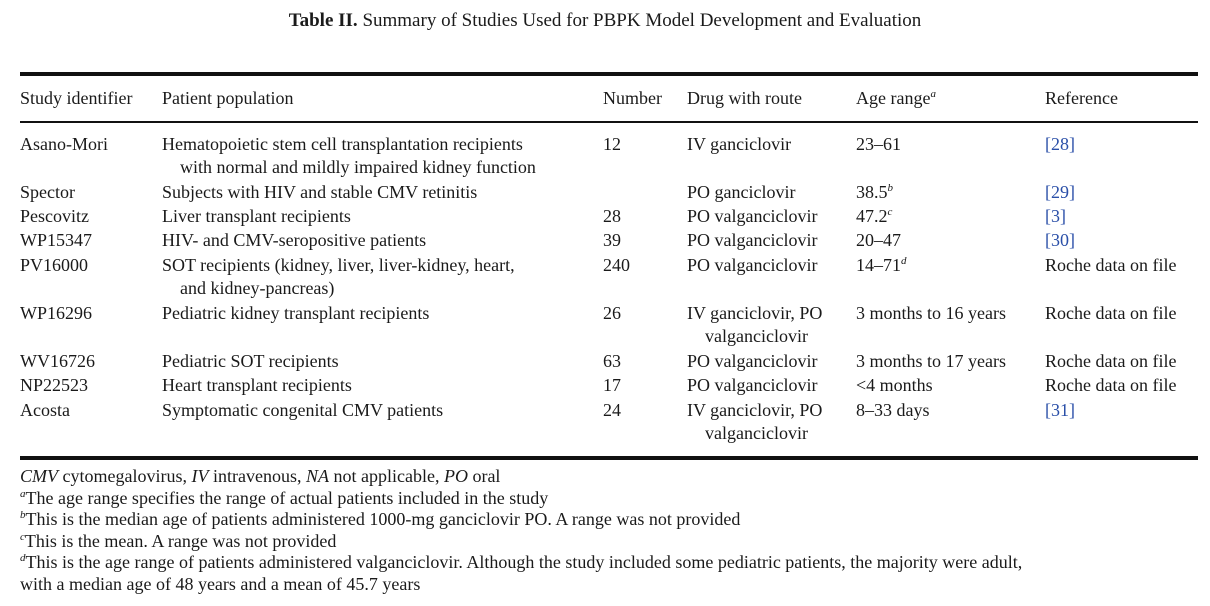 This screenshot has width=1210, height=606. Describe the element at coordinates (256, 216) in the screenshot. I see `cell-patient-population: Liver transplant recipients` at that location.